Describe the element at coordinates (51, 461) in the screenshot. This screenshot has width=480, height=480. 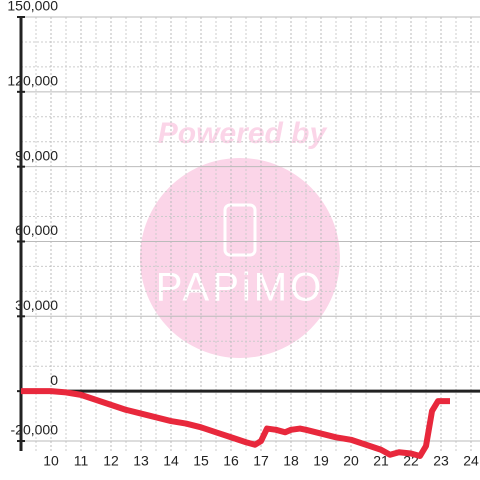
I see `x-tick-label: 10` at that location.